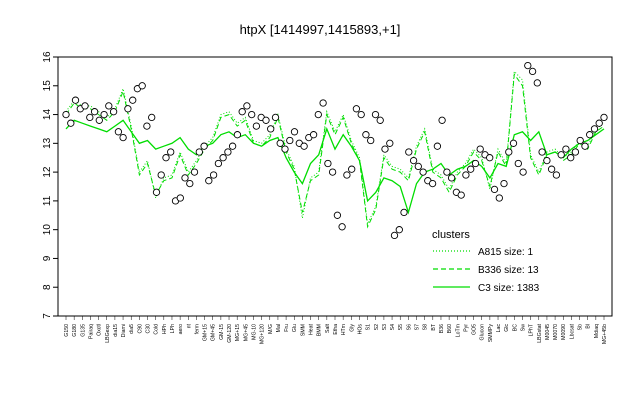  What do you see at coordinates (450, 328) in the screenshot?
I see `x-tick-label: B60` at bounding box center [450, 328].